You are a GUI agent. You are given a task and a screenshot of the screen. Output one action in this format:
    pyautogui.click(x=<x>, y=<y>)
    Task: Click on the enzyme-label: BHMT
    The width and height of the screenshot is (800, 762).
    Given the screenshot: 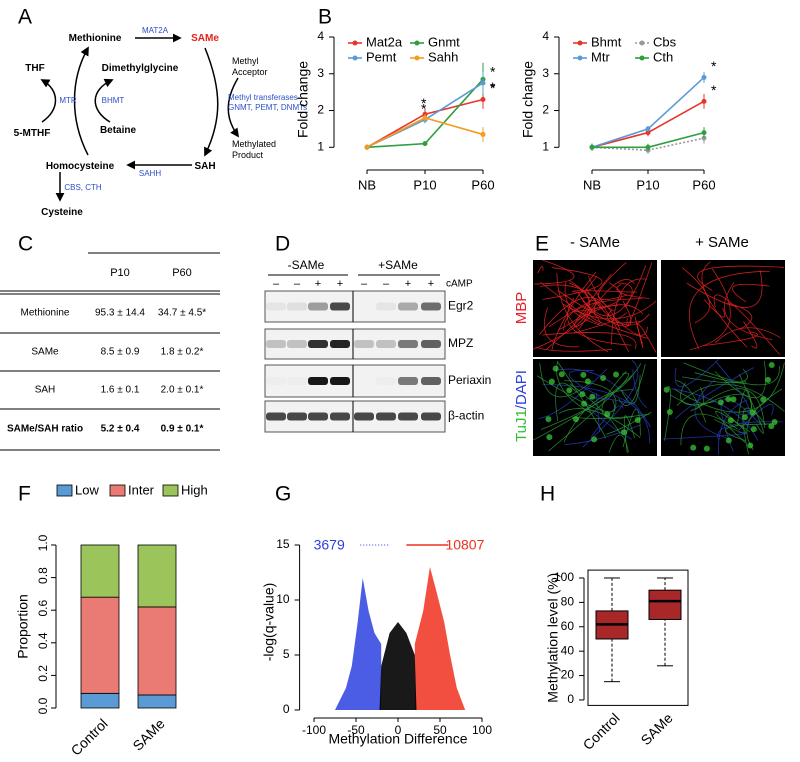 What is the action you would take?
    pyautogui.click(x=113, y=100)
    